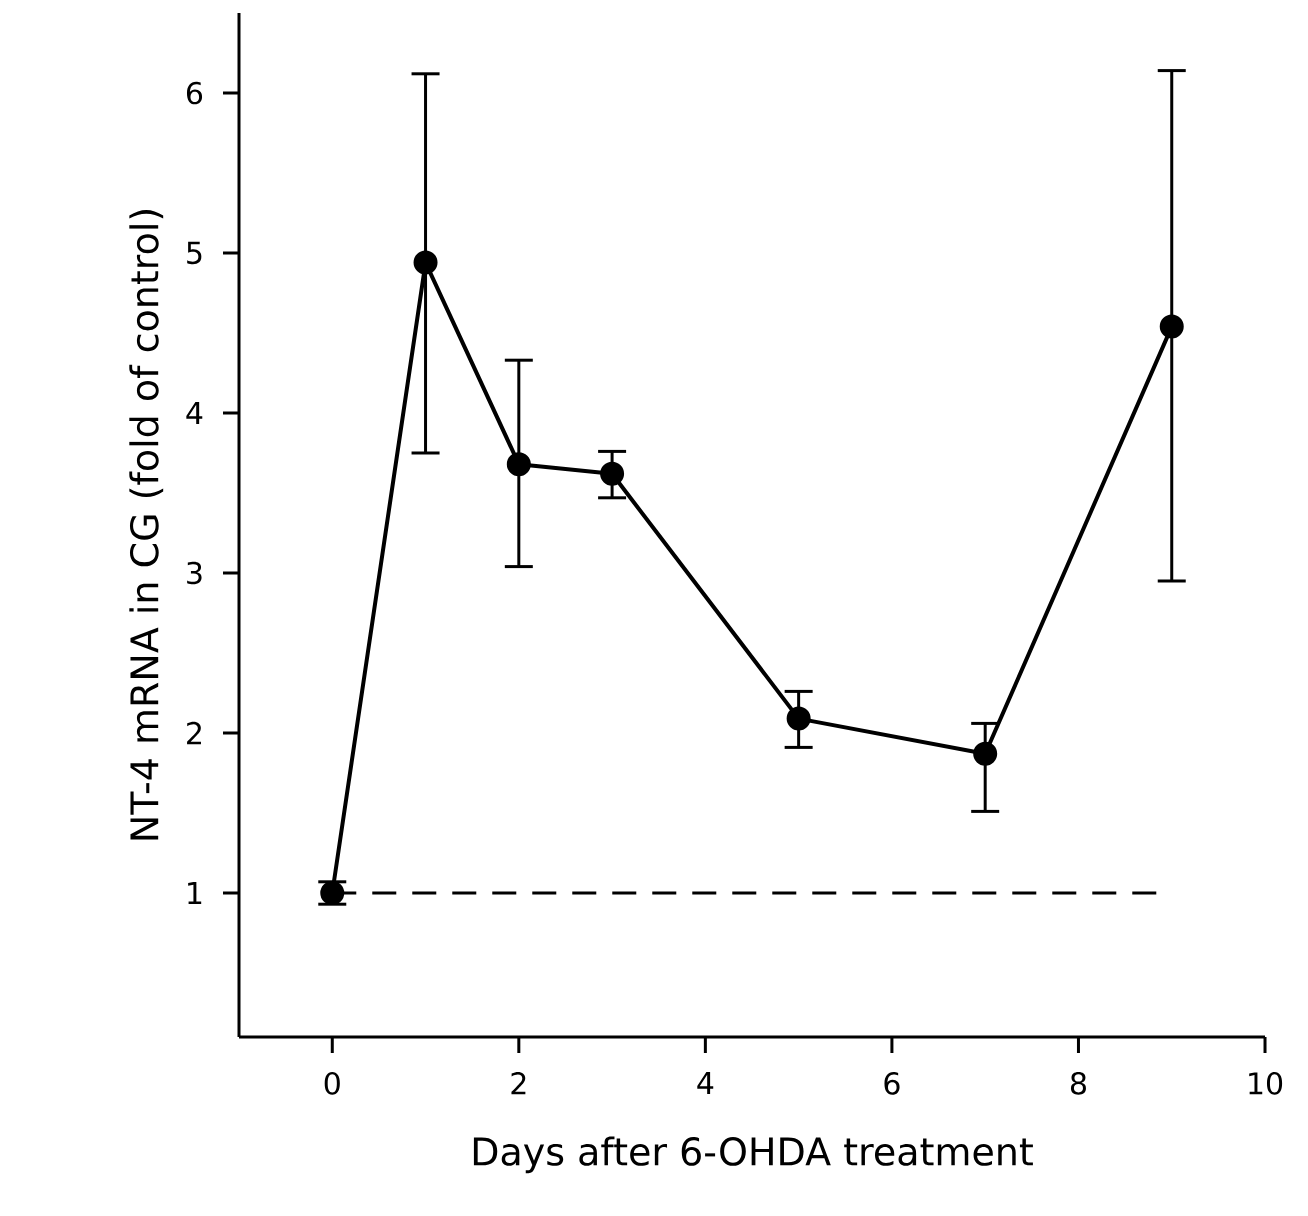 The height and width of the screenshot is (1216, 1308). What do you see at coordinates (1078, 1083) in the screenshot?
I see `x-tick-label: 8` at bounding box center [1078, 1083].